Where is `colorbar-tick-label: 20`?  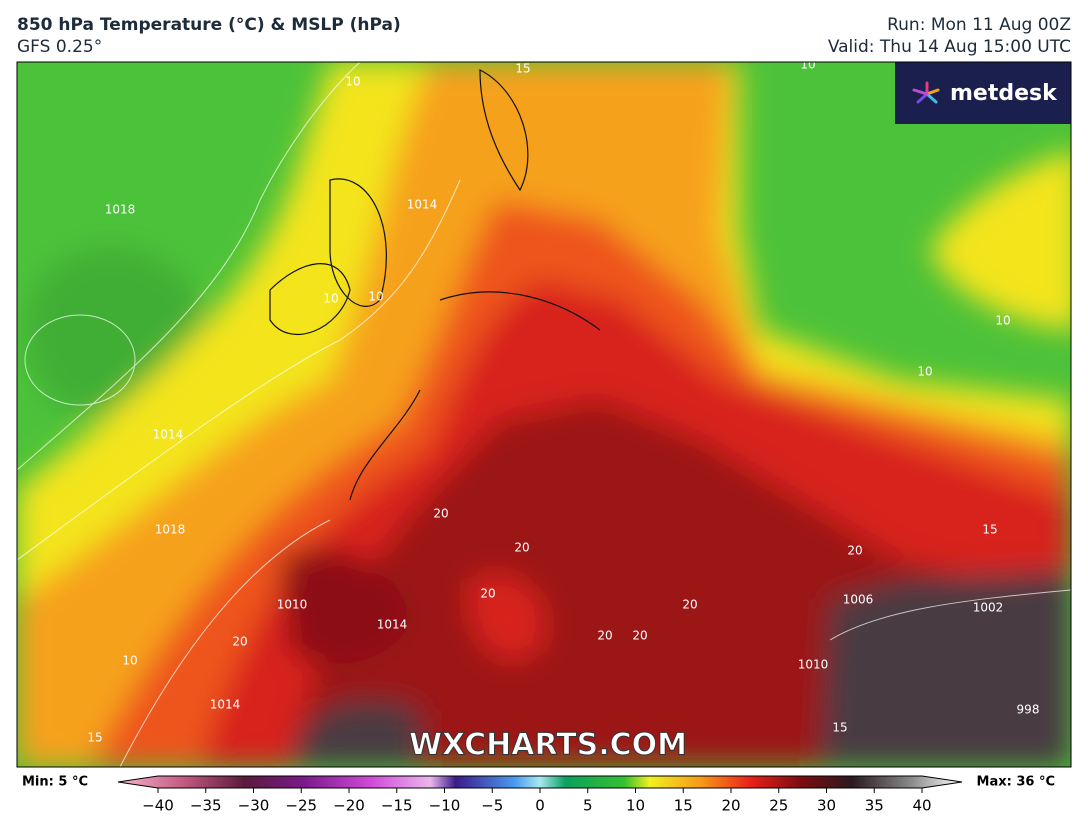 colorbar-tick-label: 20 is located at coordinates (730, 806).